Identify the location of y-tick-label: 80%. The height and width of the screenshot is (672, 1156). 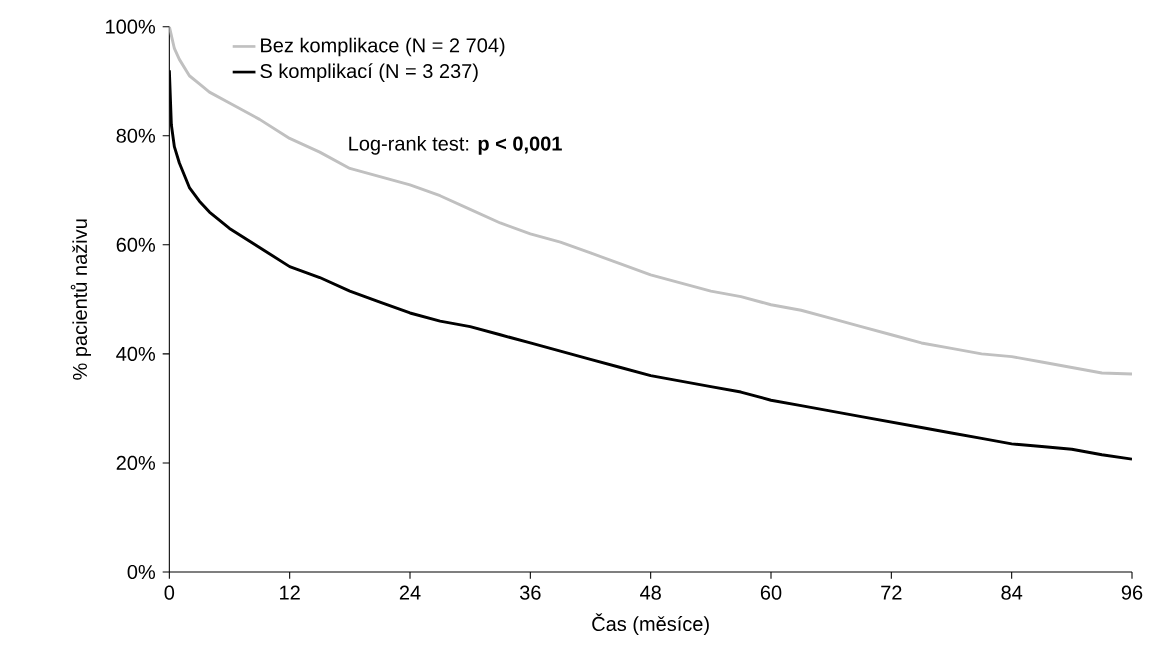
(136, 135).